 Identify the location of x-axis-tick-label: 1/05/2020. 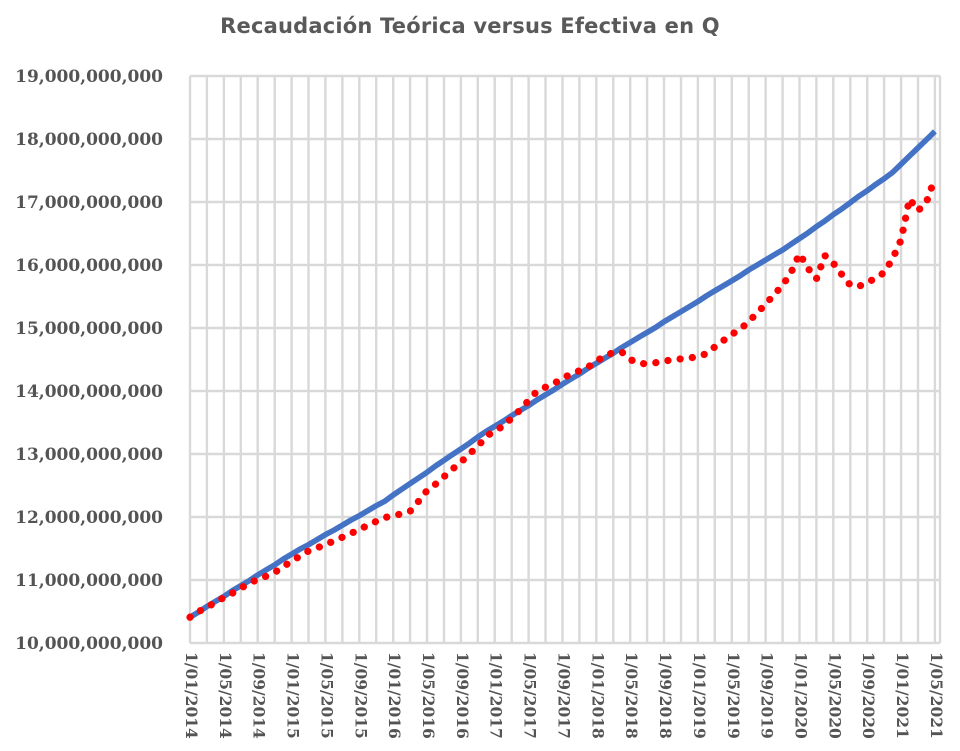
(834, 695).